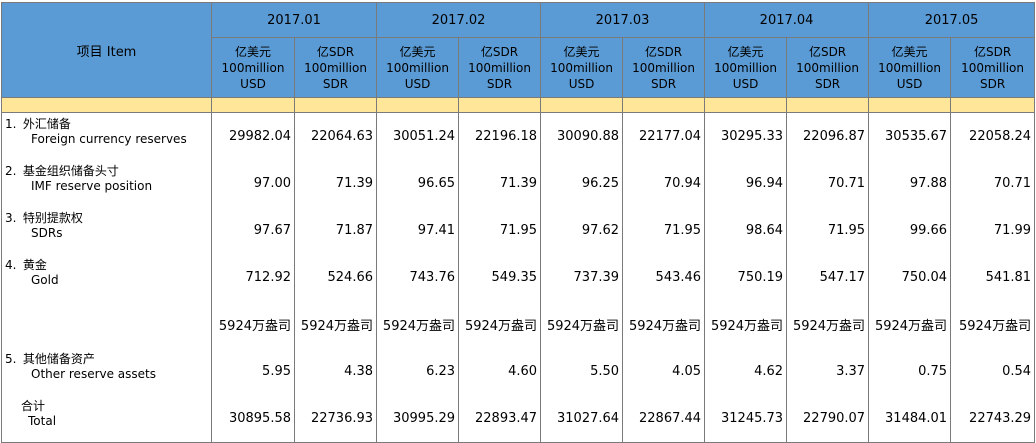  Describe the element at coordinates (335, 136) in the screenshot. I see `value-cell: 22064.63` at that location.